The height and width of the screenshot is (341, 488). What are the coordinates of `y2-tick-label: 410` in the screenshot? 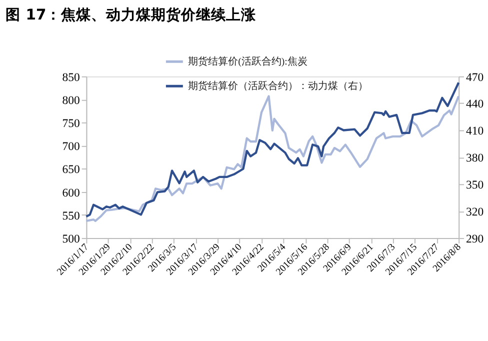 It's located at (475, 131).